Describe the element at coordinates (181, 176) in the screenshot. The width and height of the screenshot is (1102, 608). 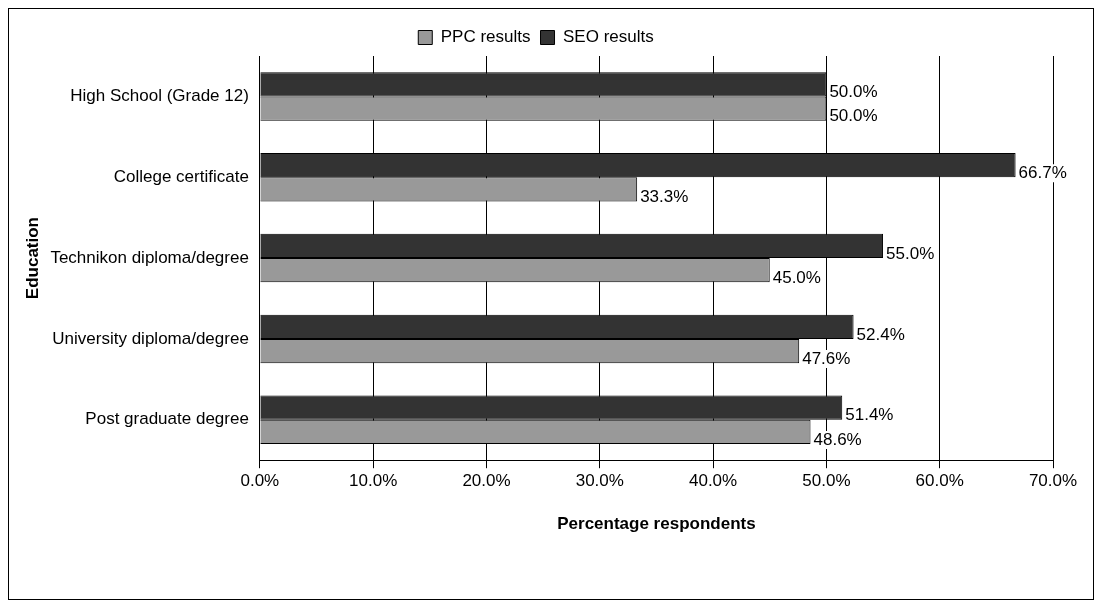
I see `y-tick-label: College certificate` at that location.